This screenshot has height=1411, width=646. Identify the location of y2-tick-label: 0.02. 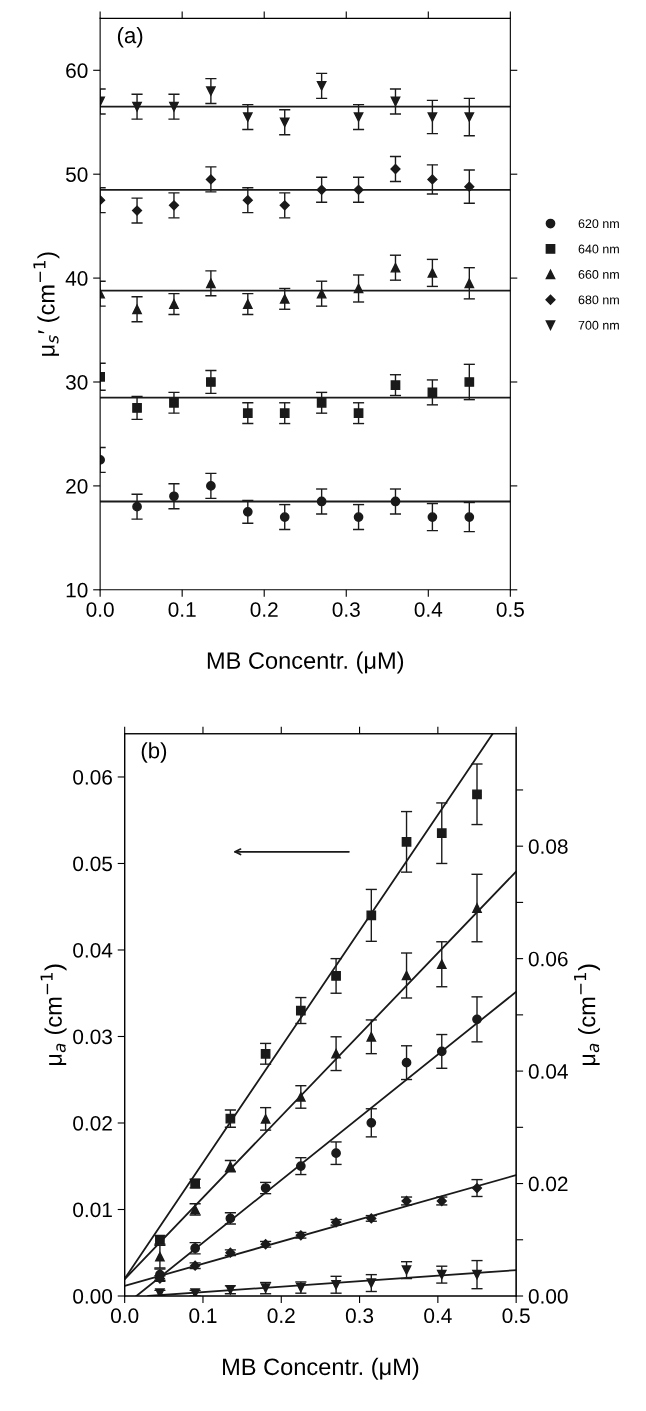
(548, 1184).